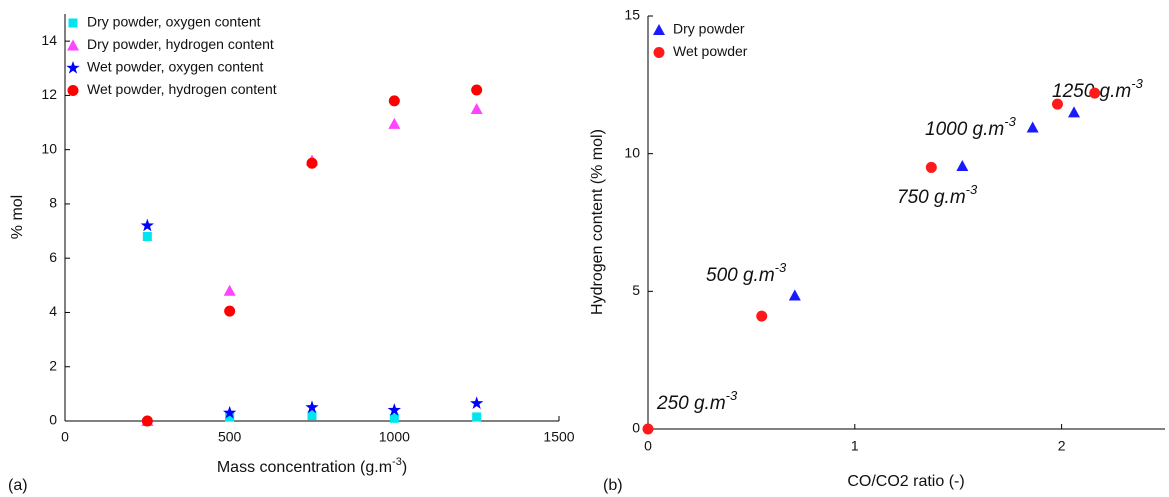 The image size is (1169, 497). Describe the element at coordinates (691, 403) in the screenshot. I see `annotation-text: 250 g.m` at that location.